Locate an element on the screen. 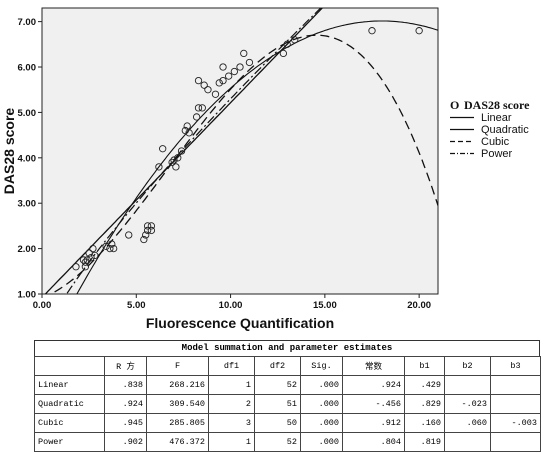 This screenshot has width=550, height=453. table-cell: .912 is located at coordinates (373, 423).